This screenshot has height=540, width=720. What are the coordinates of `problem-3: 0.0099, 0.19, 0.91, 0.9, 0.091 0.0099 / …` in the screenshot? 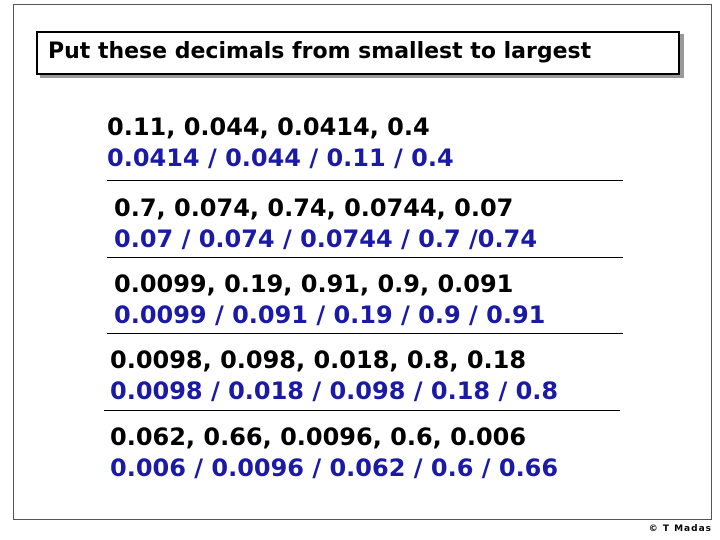 It's located at (329, 300).